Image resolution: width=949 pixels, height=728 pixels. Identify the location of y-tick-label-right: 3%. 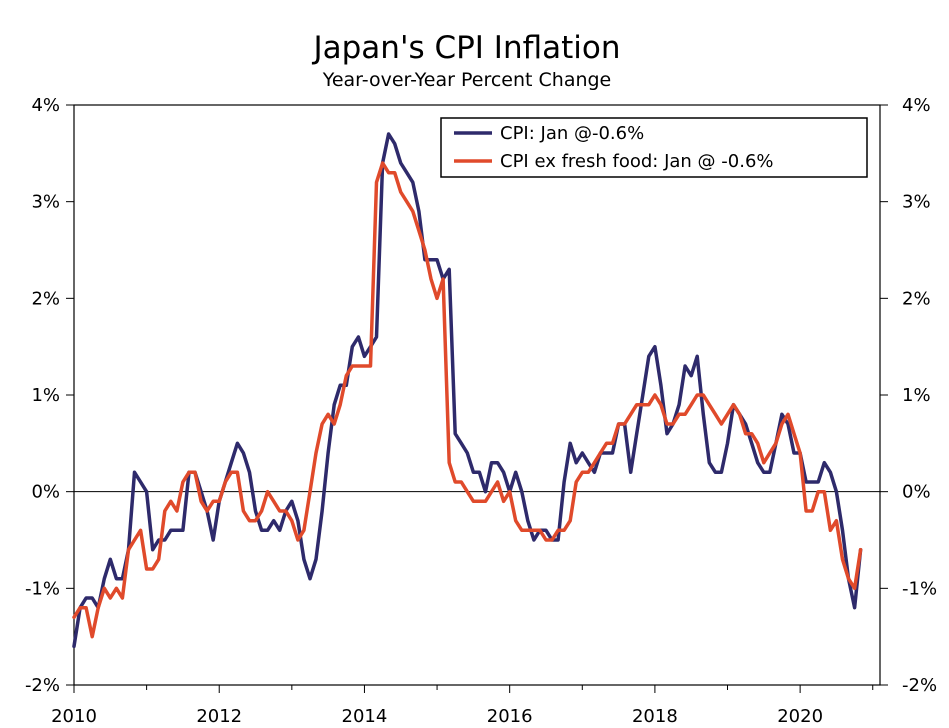
(916, 202).